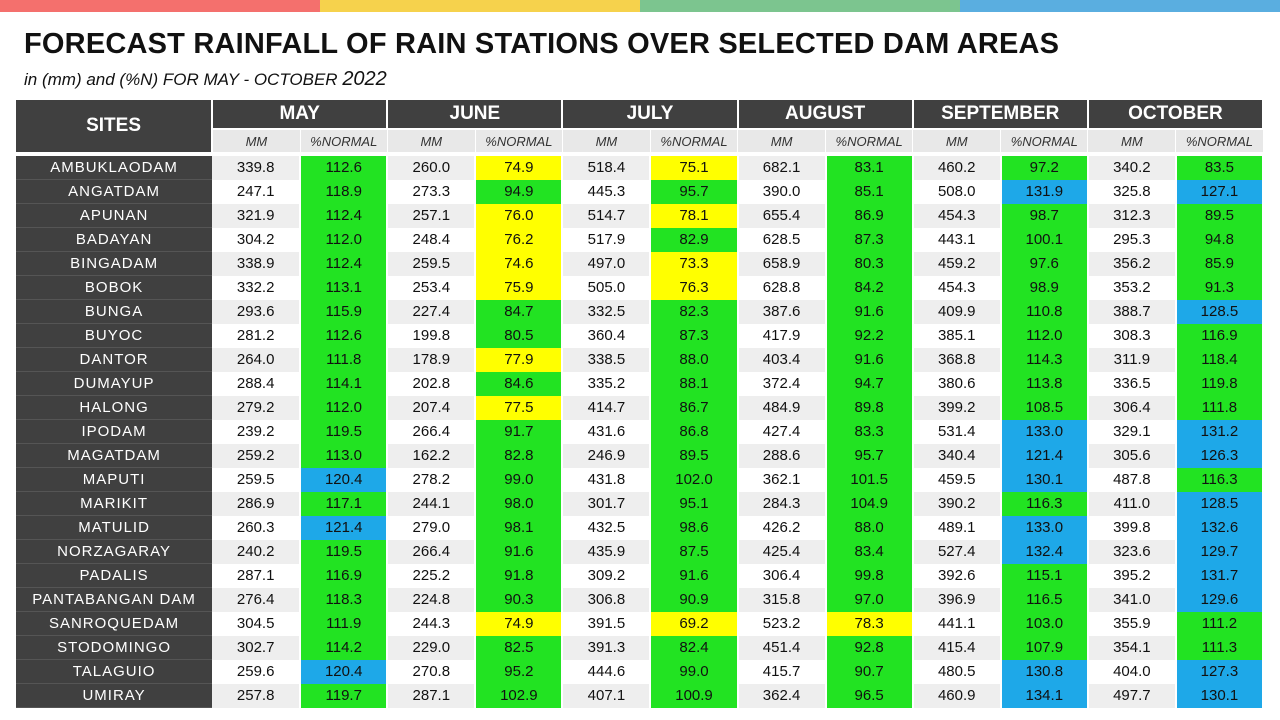 This screenshot has height=720, width=1280. What do you see at coordinates (781, 455) in the screenshot?
I see `mm-value: 288.6` at bounding box center [781, 455].